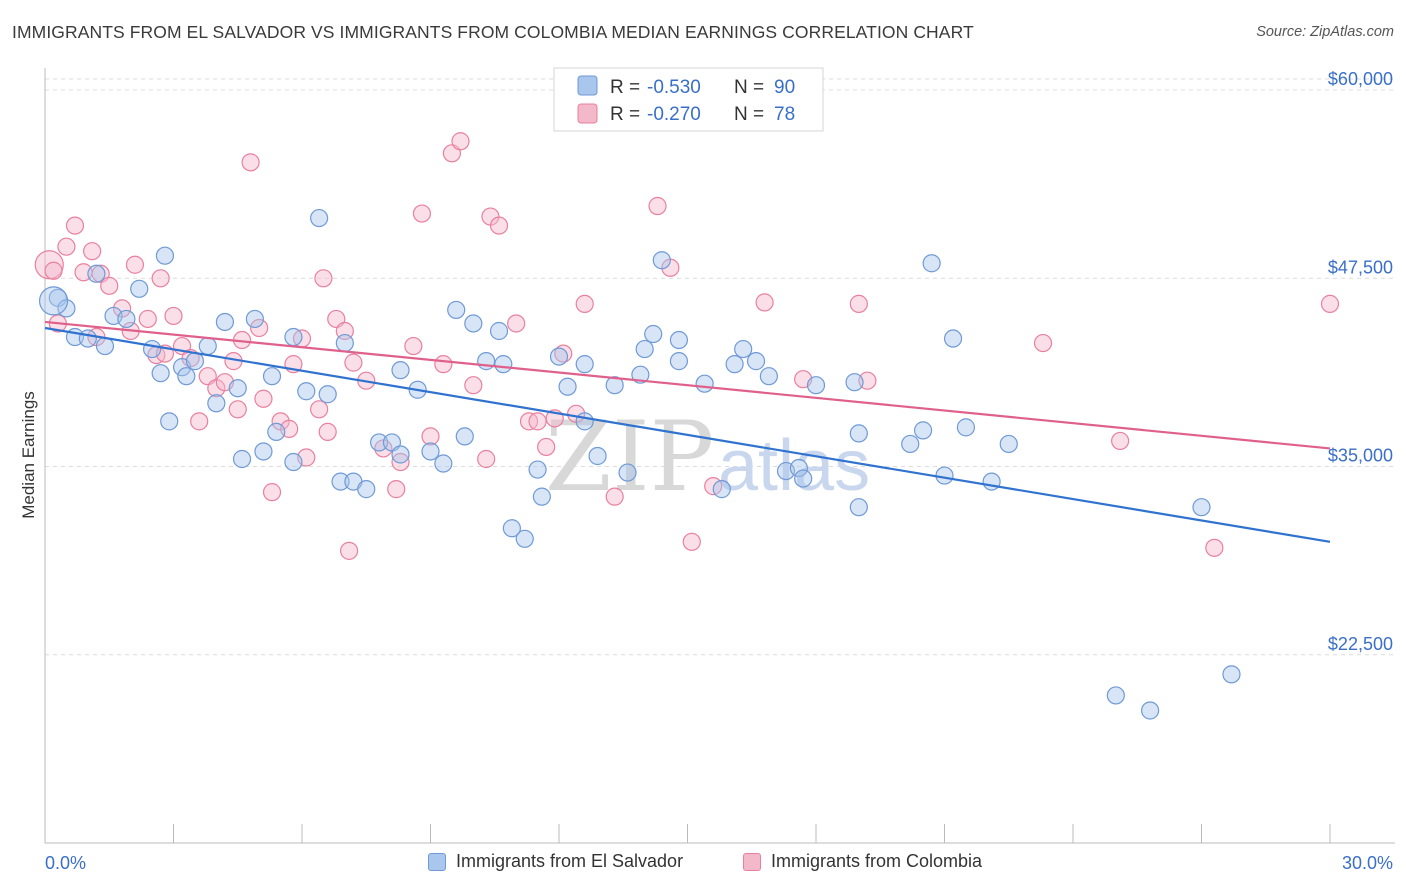 This screenshot has width=1406, height=892. I want to click on correlation-legend: R = -0.530 N = 90 R = -0.270 N = 78, so click(688, 99).